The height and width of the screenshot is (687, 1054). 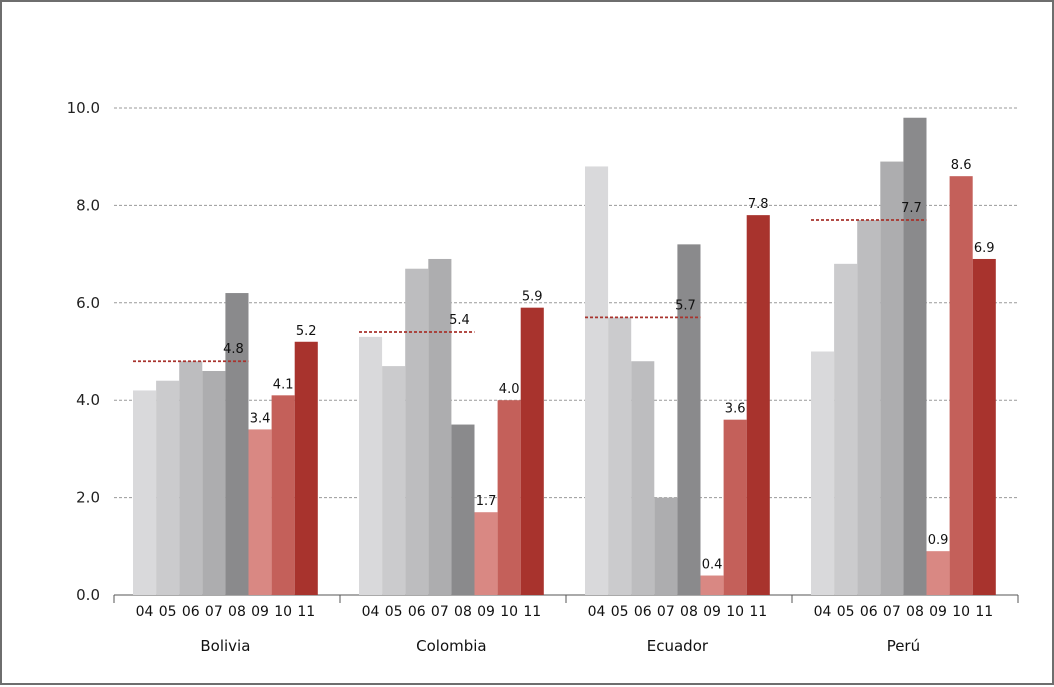 I want to click on data-label: 5.9, so click(x=532, y=297).